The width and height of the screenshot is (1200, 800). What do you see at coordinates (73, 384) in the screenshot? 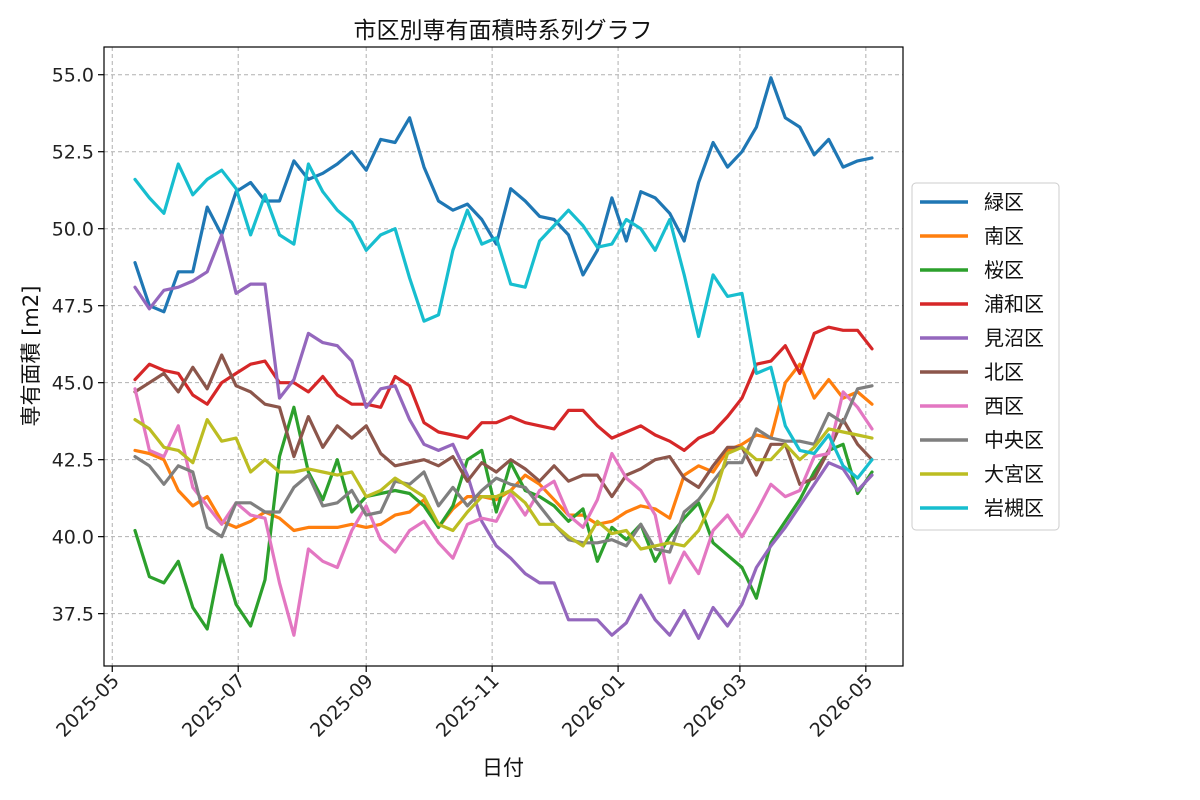
I see `y-tick-label: 45.0` at bounding box center [73, 384].